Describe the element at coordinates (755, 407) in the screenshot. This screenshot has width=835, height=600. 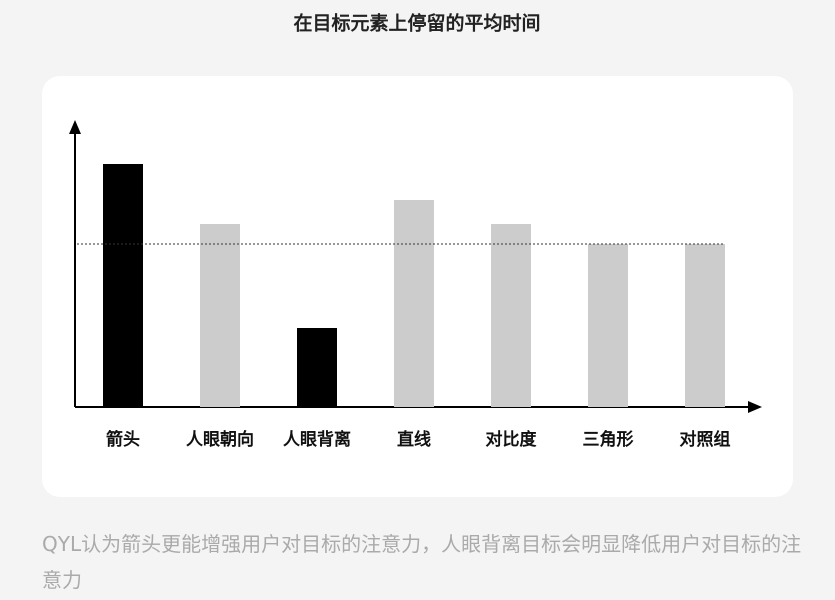
I see `x-arrow` at that location.